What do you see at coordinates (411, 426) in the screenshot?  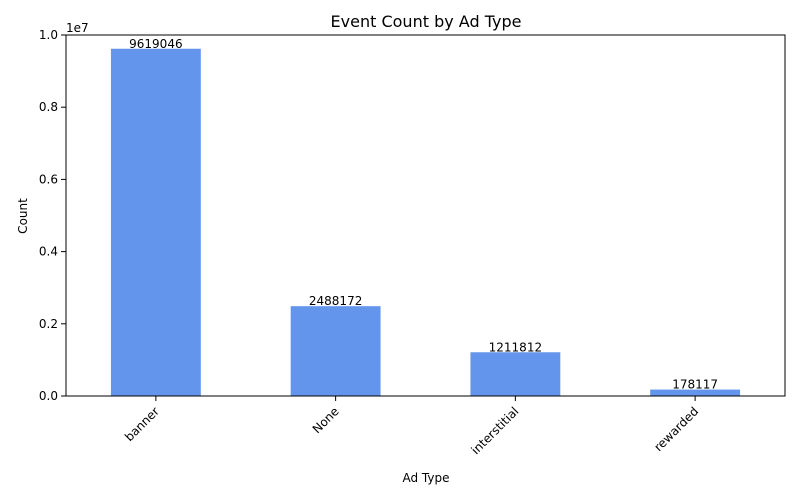 I see `x-axis-ticks: banner None interstitial rewarded` at bounding box center [411, 426].